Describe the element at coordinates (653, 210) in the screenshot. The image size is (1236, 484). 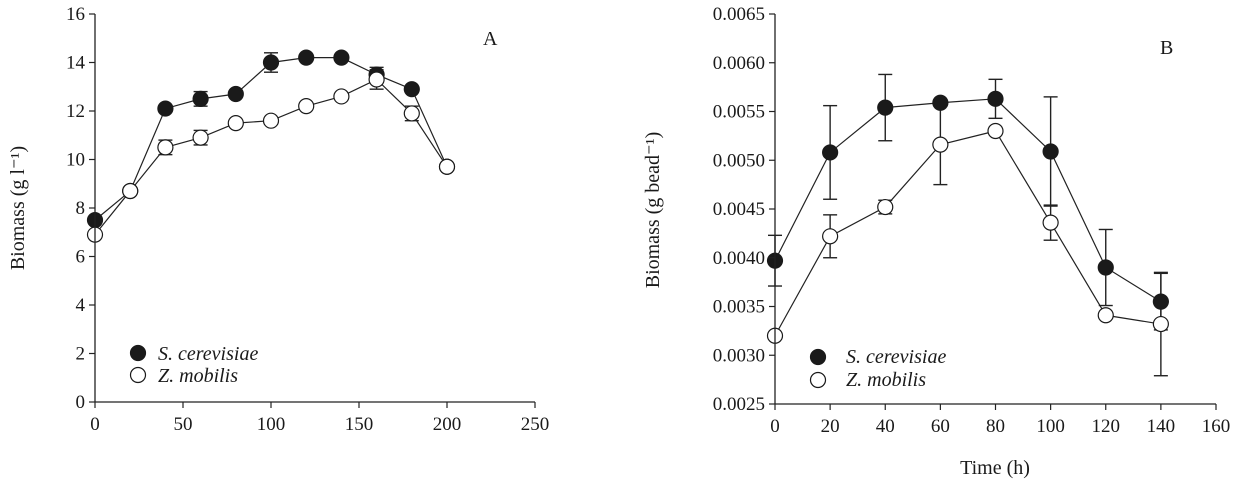
I see `y-axis-title-b: Biomass (g bead⁻¹)` at that location.